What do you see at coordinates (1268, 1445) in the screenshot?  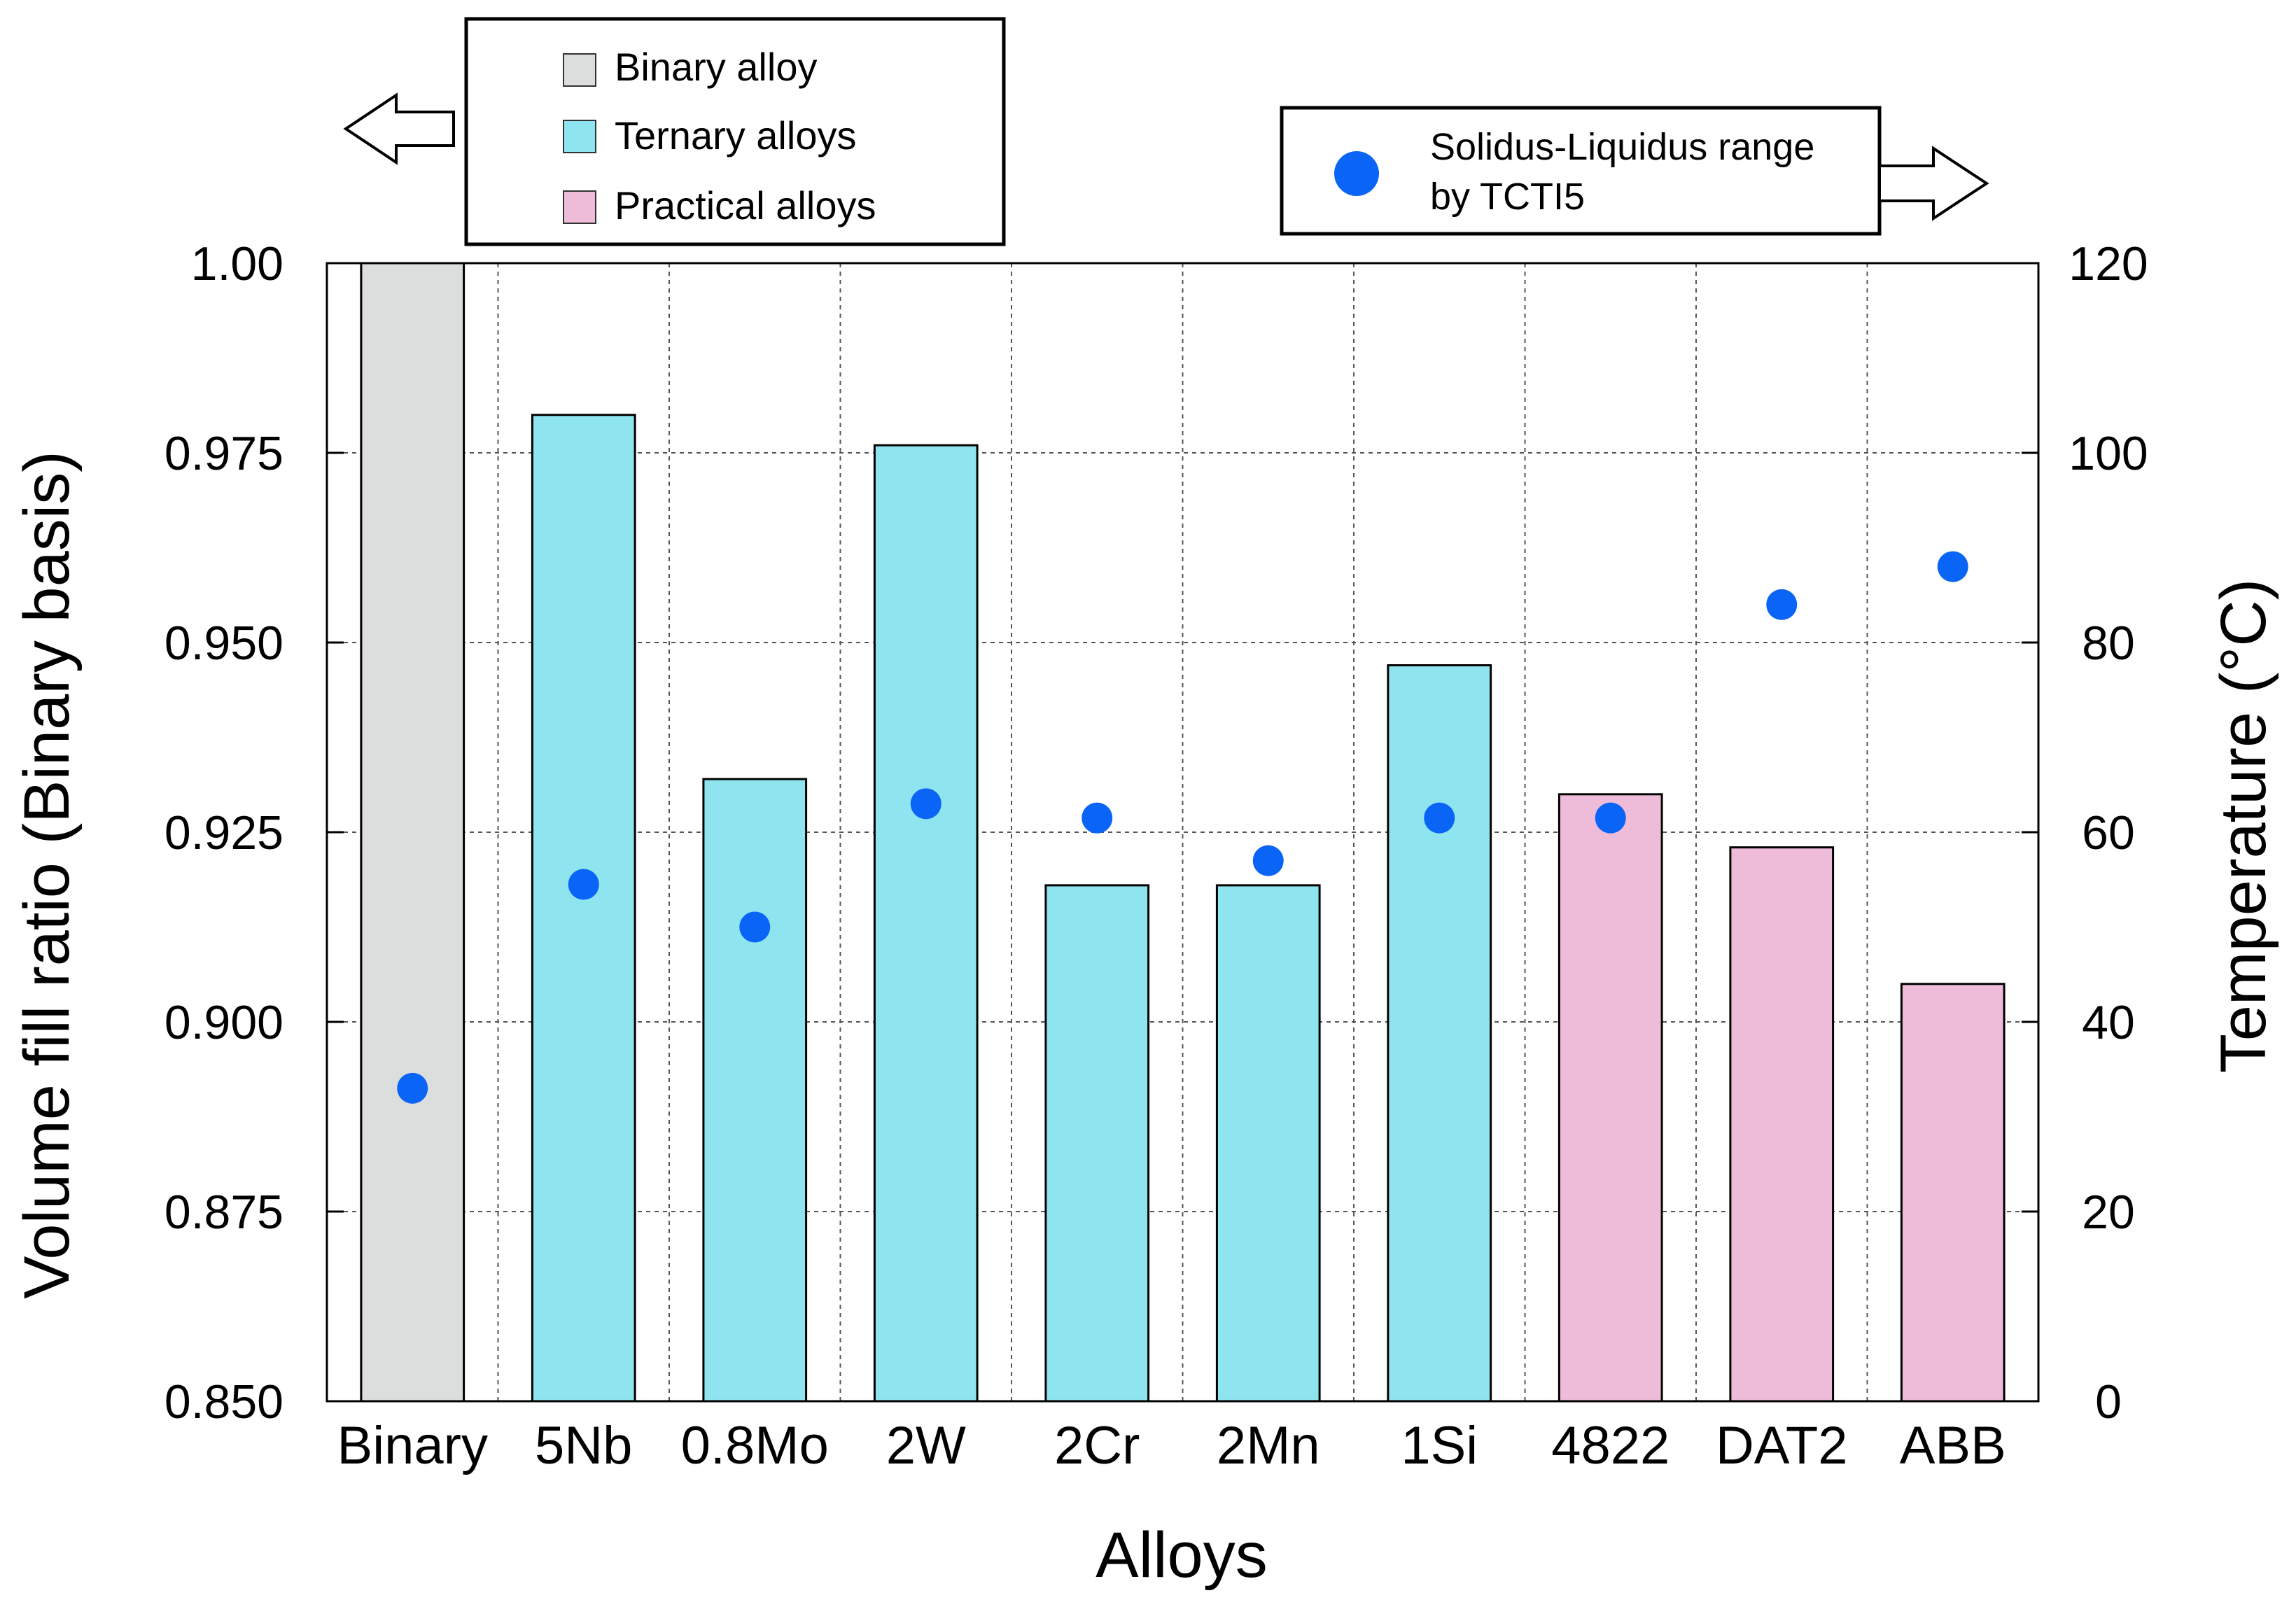 I see `x-tick-label: 2Mn` at bounding box center [1268, 1445].